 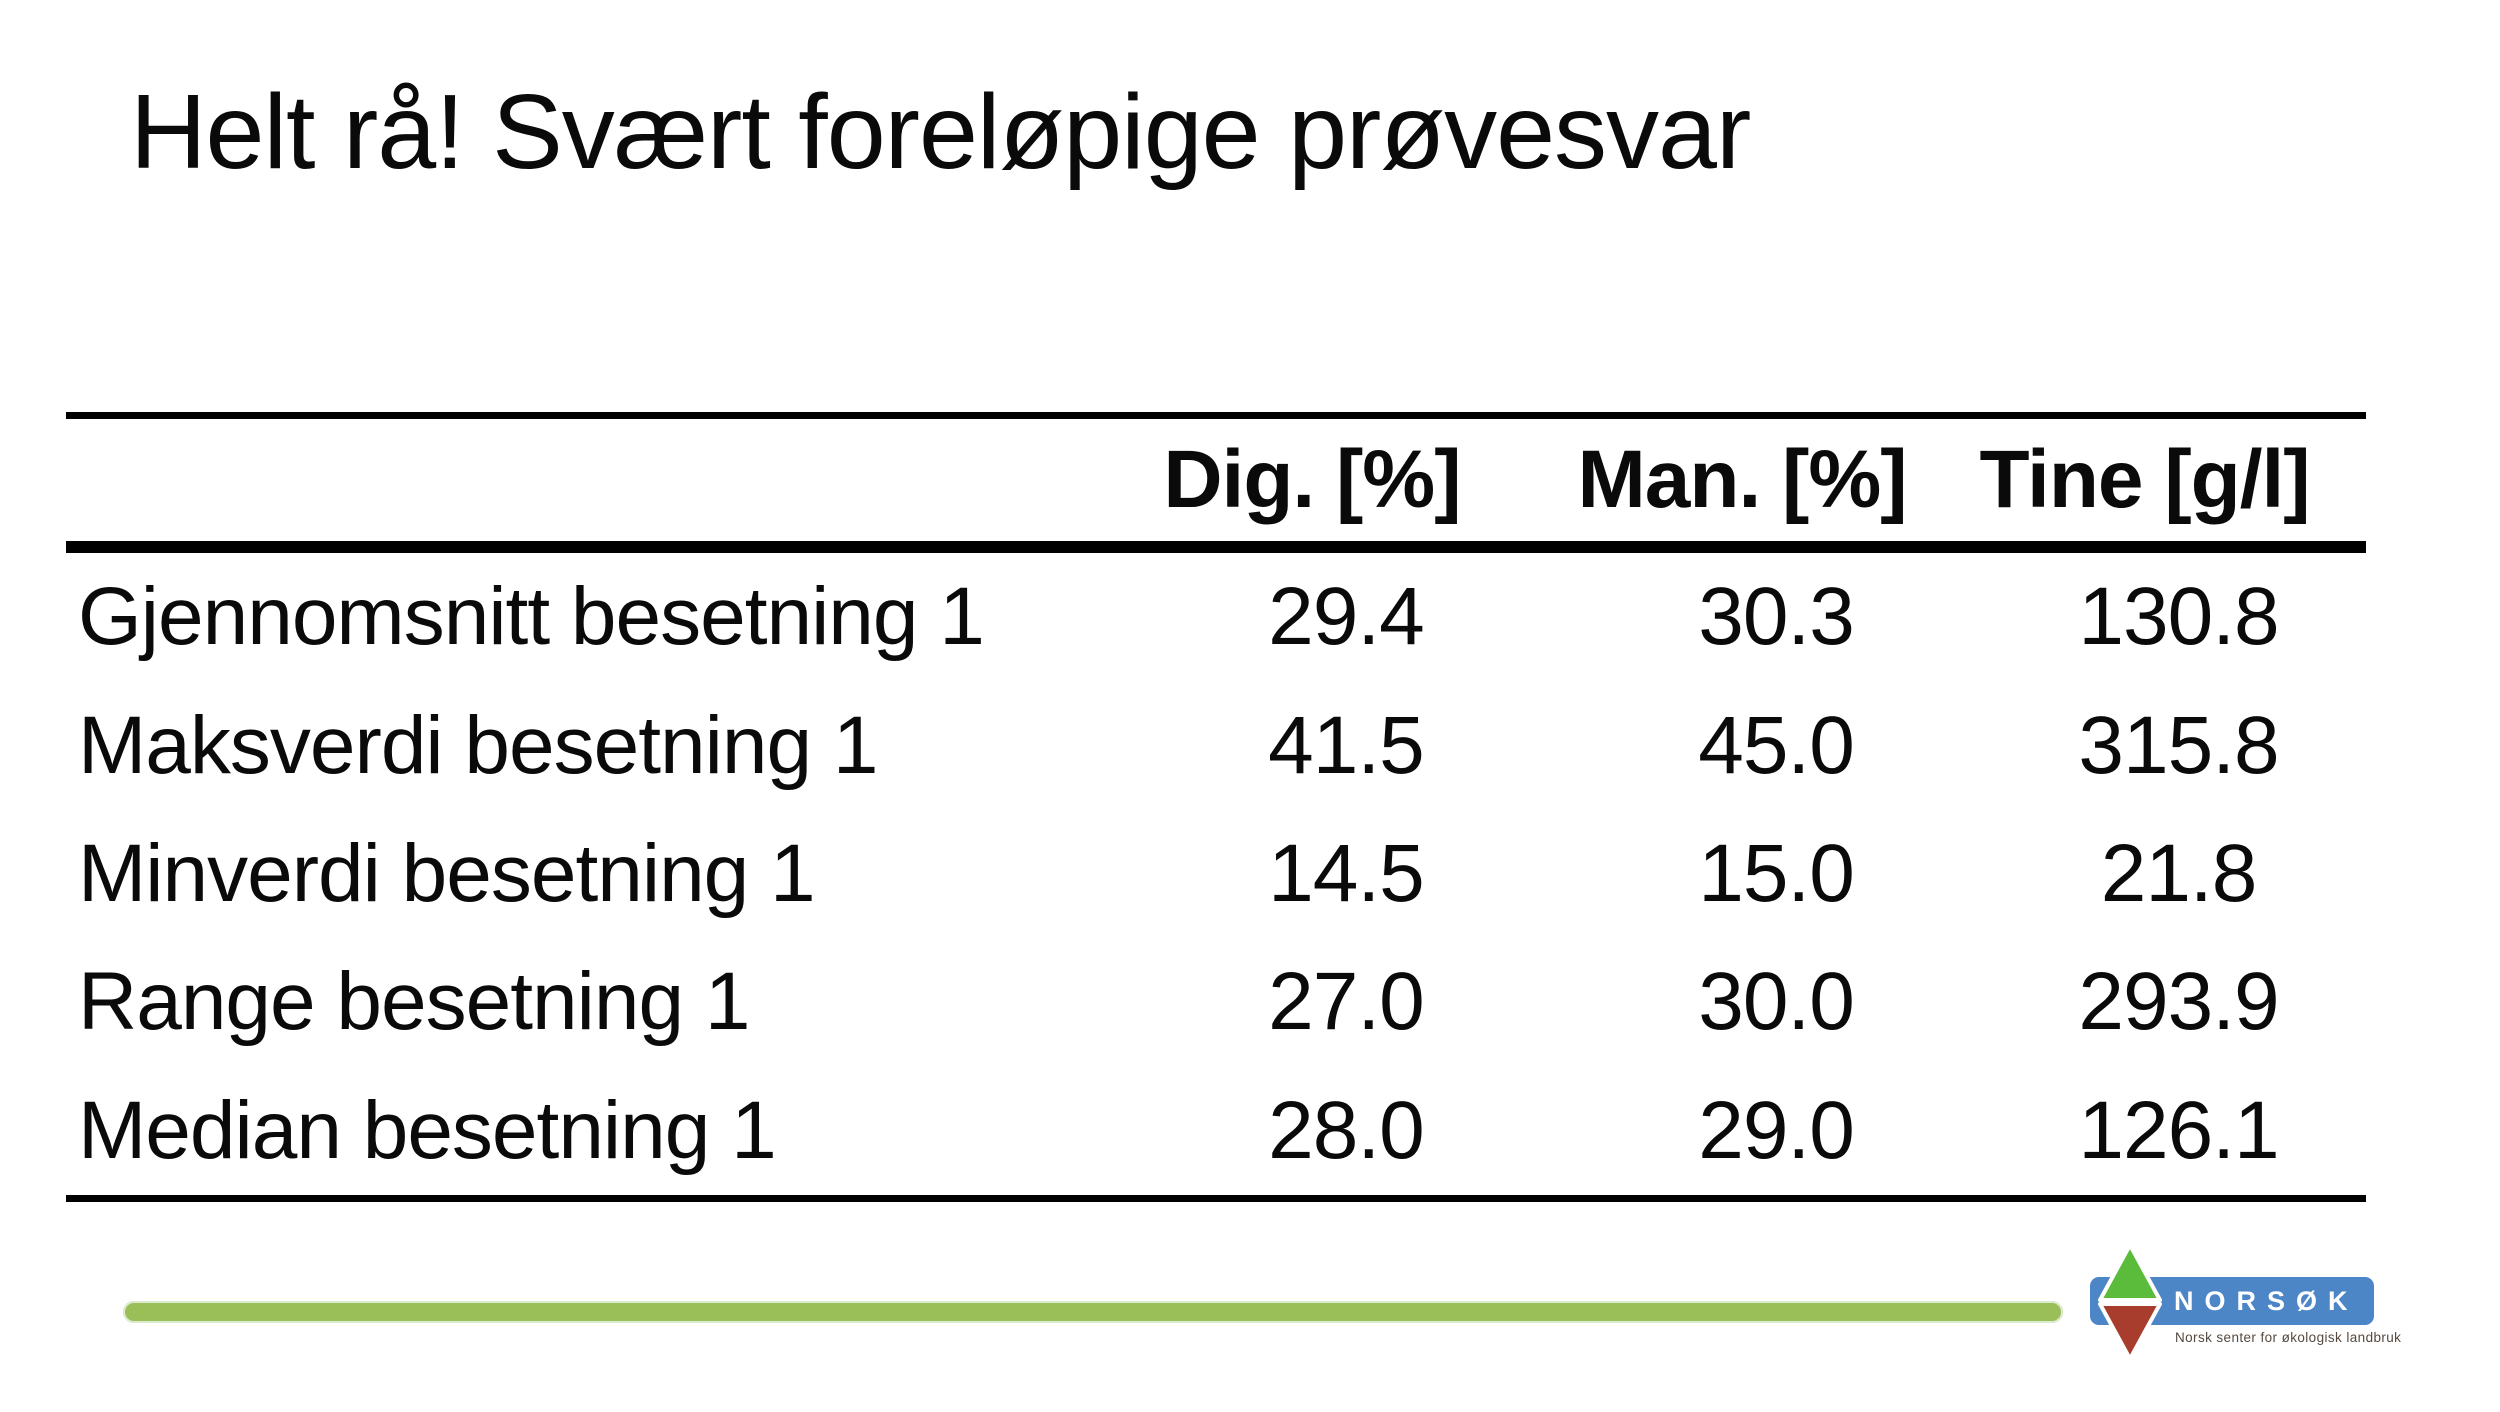 What do you see at coordinates (2266, 1300) in the screenshot?
I see `norsok-logo-text: NORSØK` at bounding box center [2266, 1300].